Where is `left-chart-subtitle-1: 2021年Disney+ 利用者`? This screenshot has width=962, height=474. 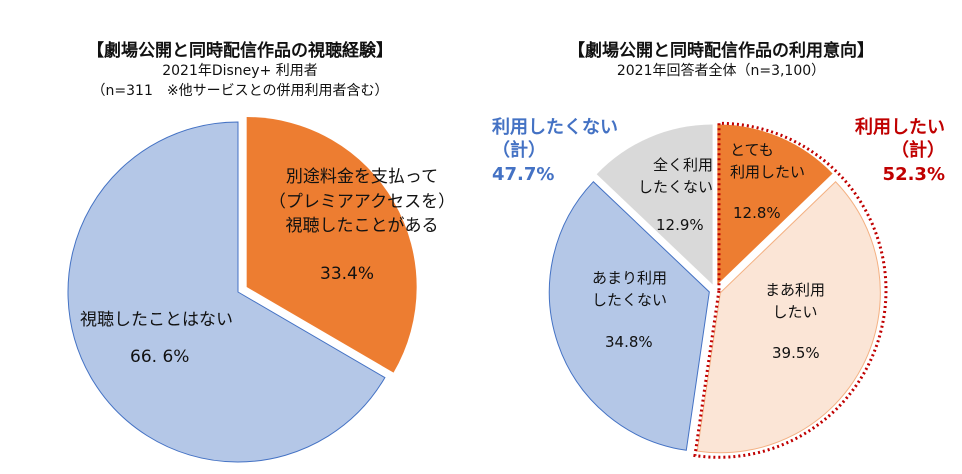 left-chart-subtitle-1: 2021年Disney+ 利用者 is located at coordinates (240, 71).